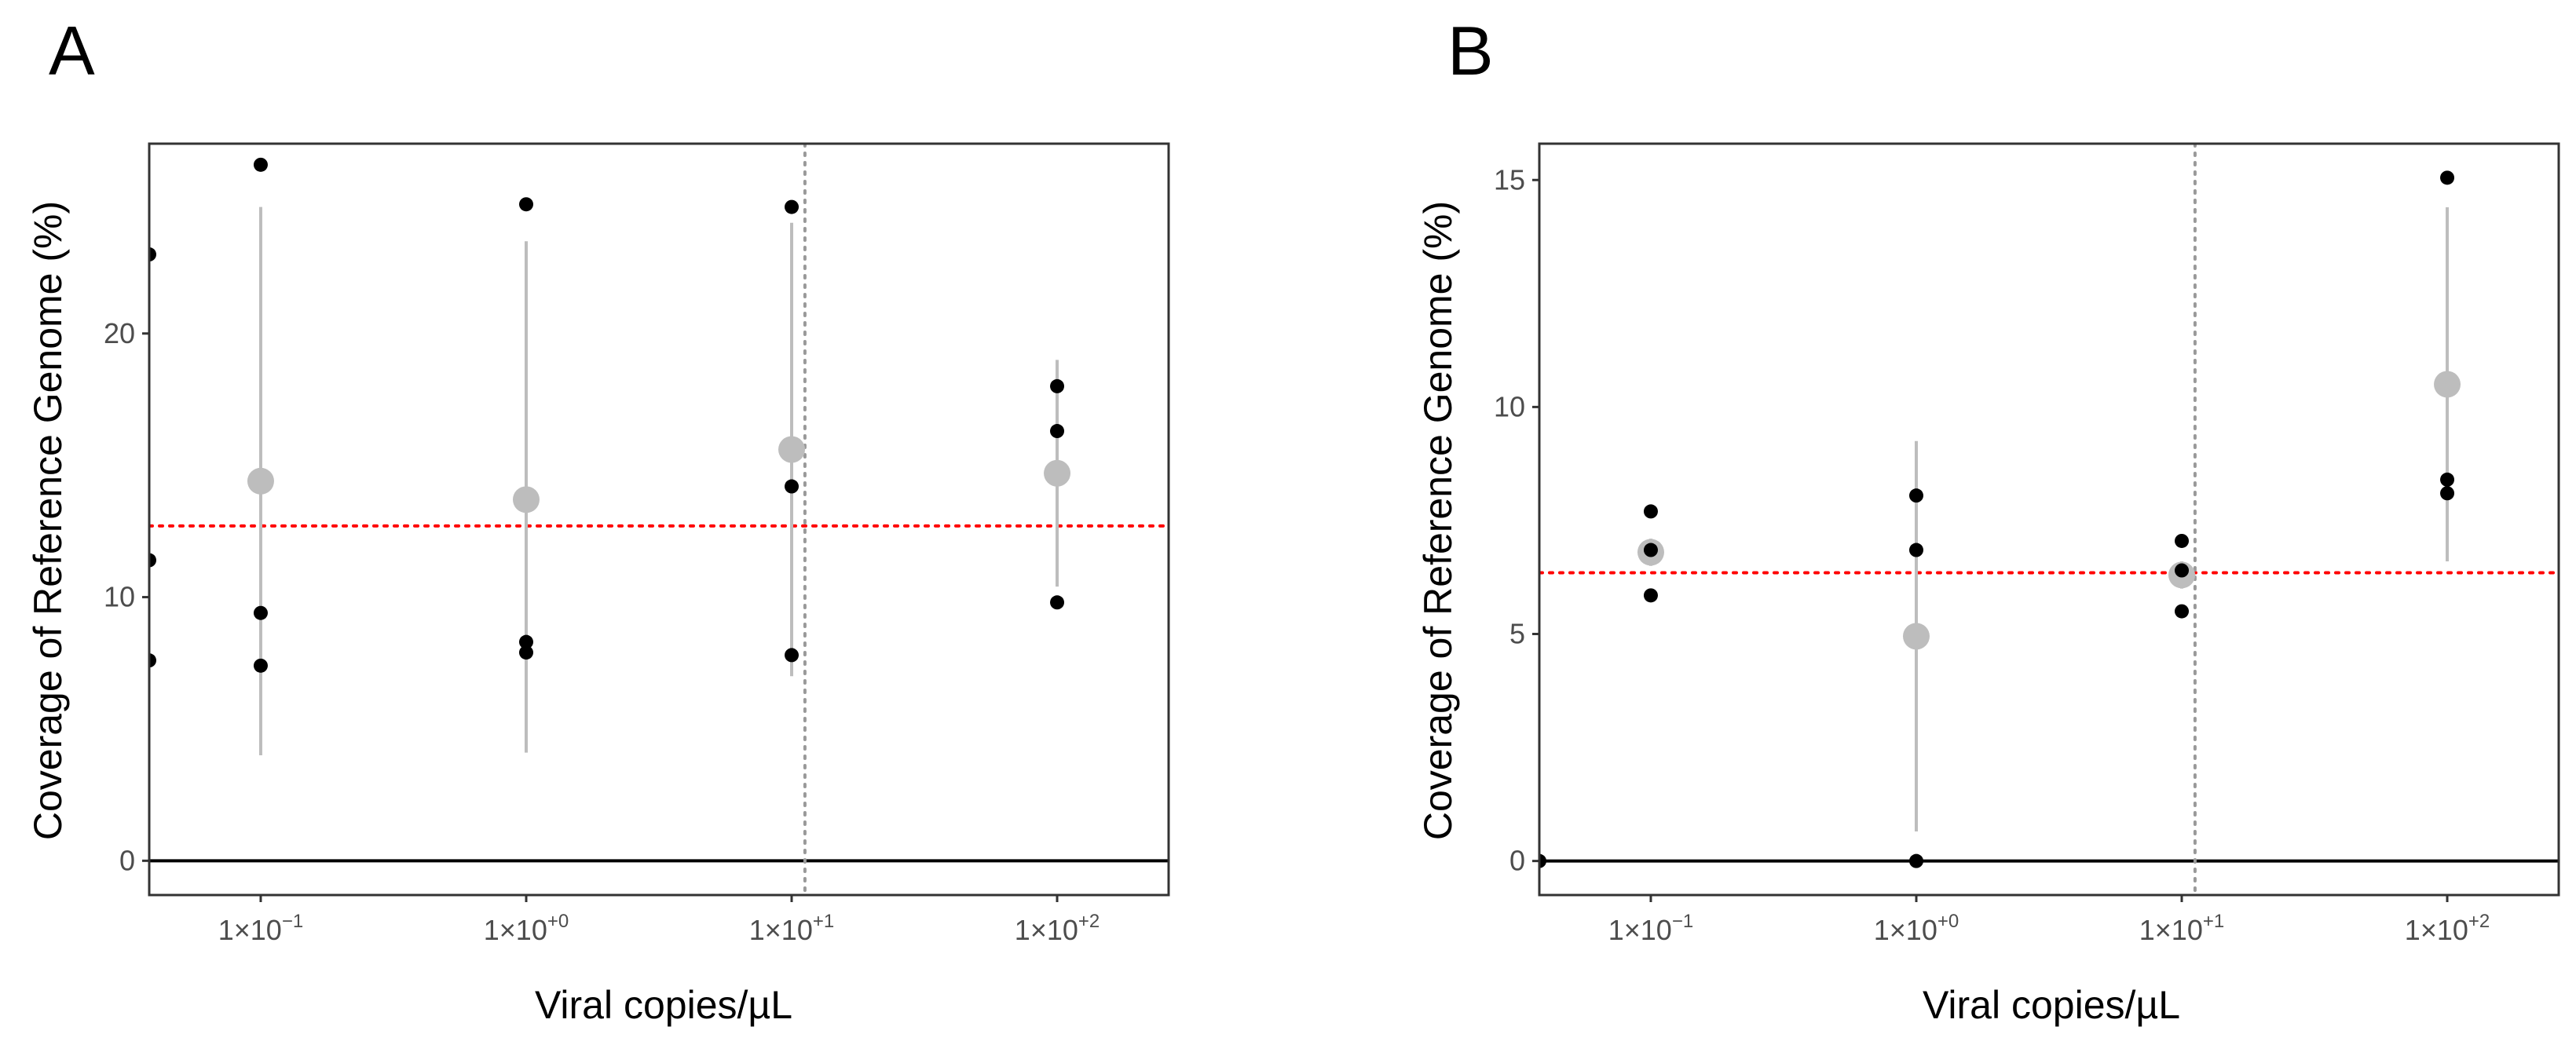 Image resolution: width=2576 pixels, height=1045 pixels. What do you see at coordinates (120, 333) in the screenshot?
I see `y-tick-label: 20` at bounding box center [120, 333].